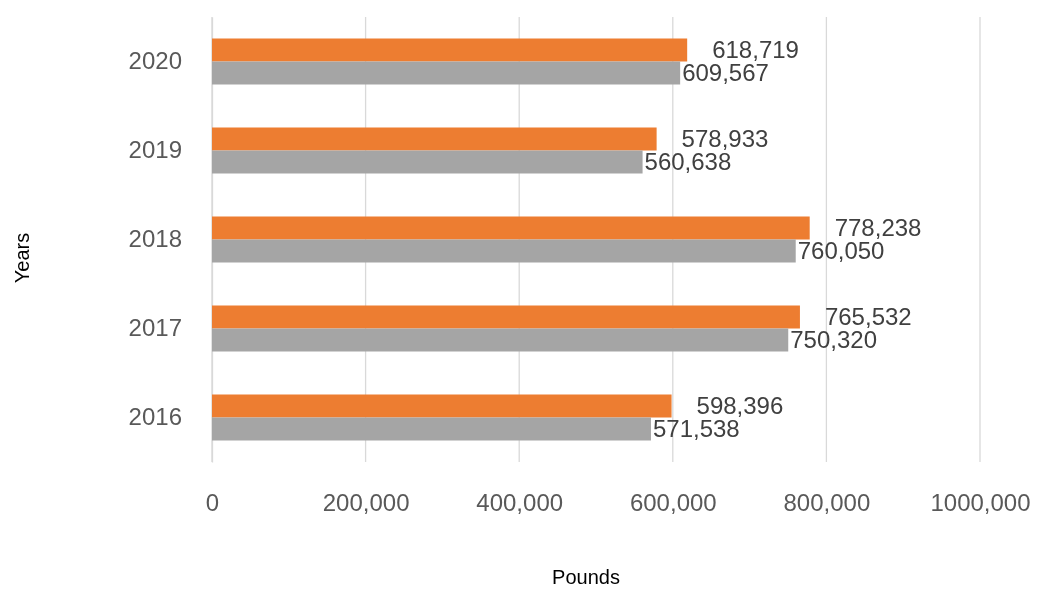 The height and width of the screenshot is (592, 1044). I want to click on data-label: 778,238, so click(878, 228).